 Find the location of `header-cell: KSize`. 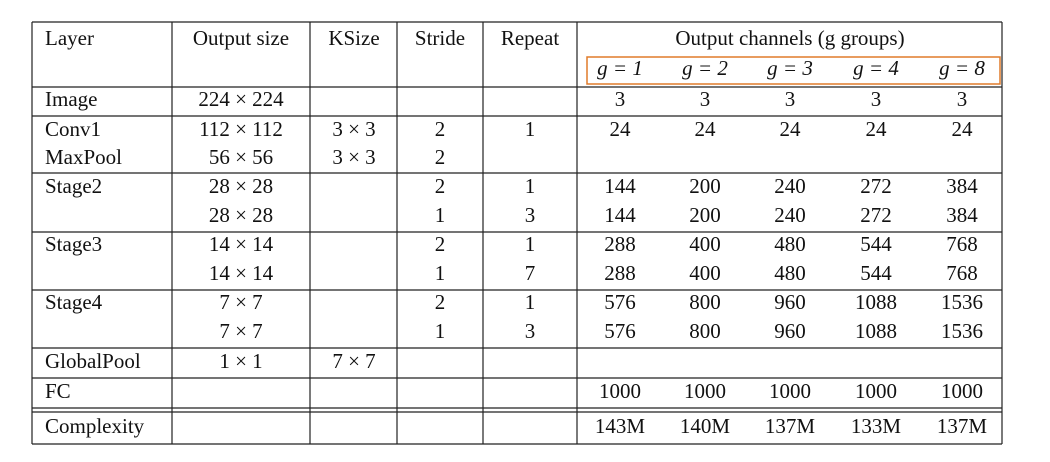

header-cell: KSize is located at coordinates (353, 38).